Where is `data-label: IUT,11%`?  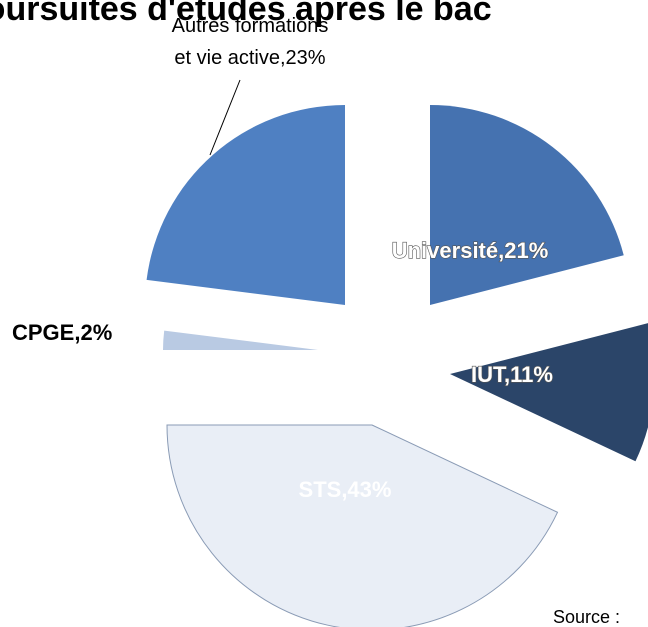
data-label: IUT,11% is located at coordinates (512, 374).